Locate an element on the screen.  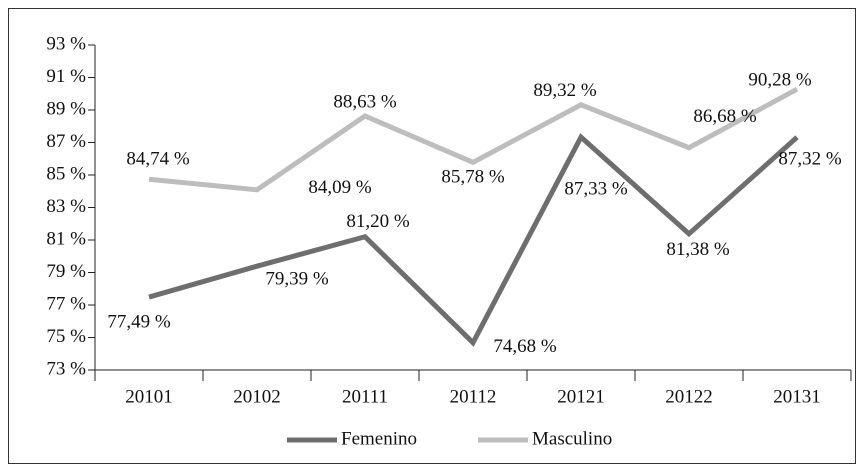
data-label: 89,32 % is located at coordinates (565, 90).